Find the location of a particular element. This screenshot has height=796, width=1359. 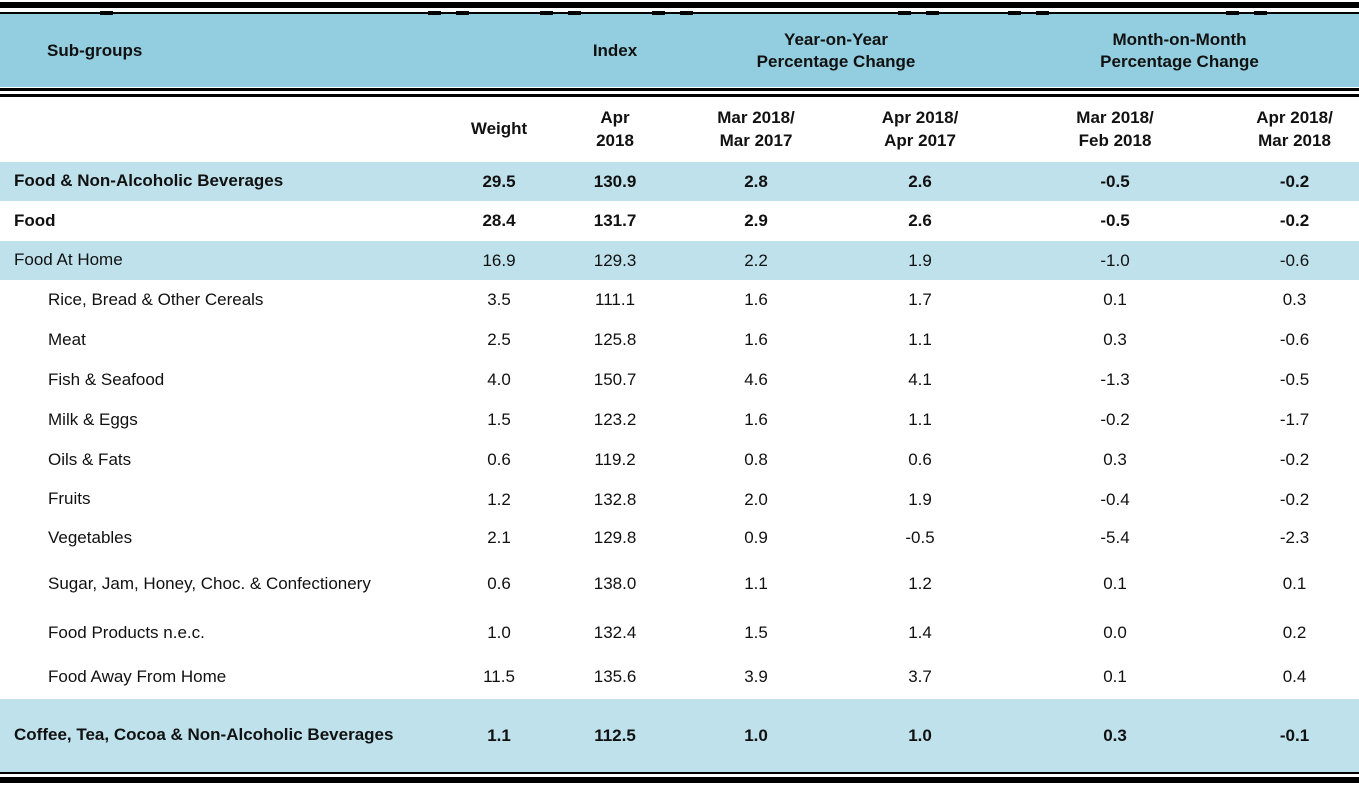

cell-index: 112.5 is located at coordinates (615, 735).